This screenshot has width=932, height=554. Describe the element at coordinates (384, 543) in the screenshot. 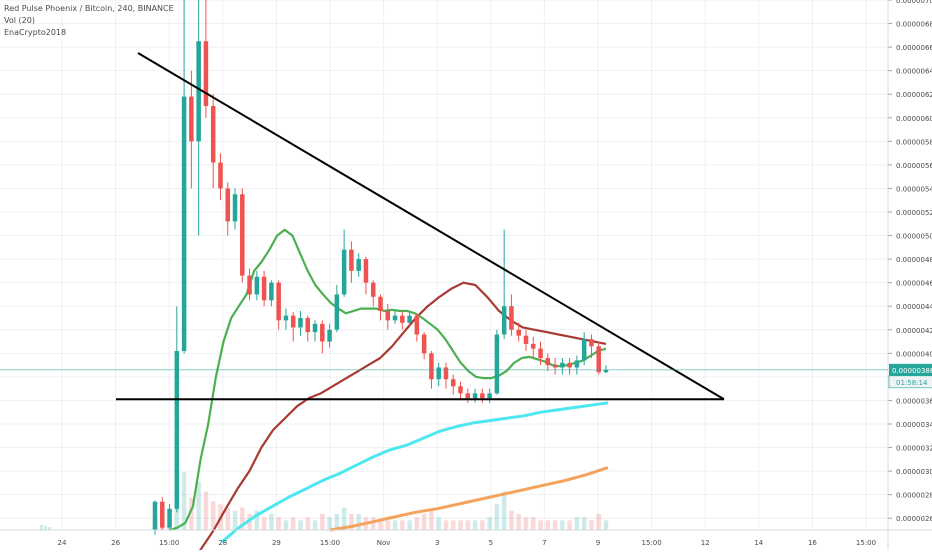

I see `x-tick-label: Nov` at that location.